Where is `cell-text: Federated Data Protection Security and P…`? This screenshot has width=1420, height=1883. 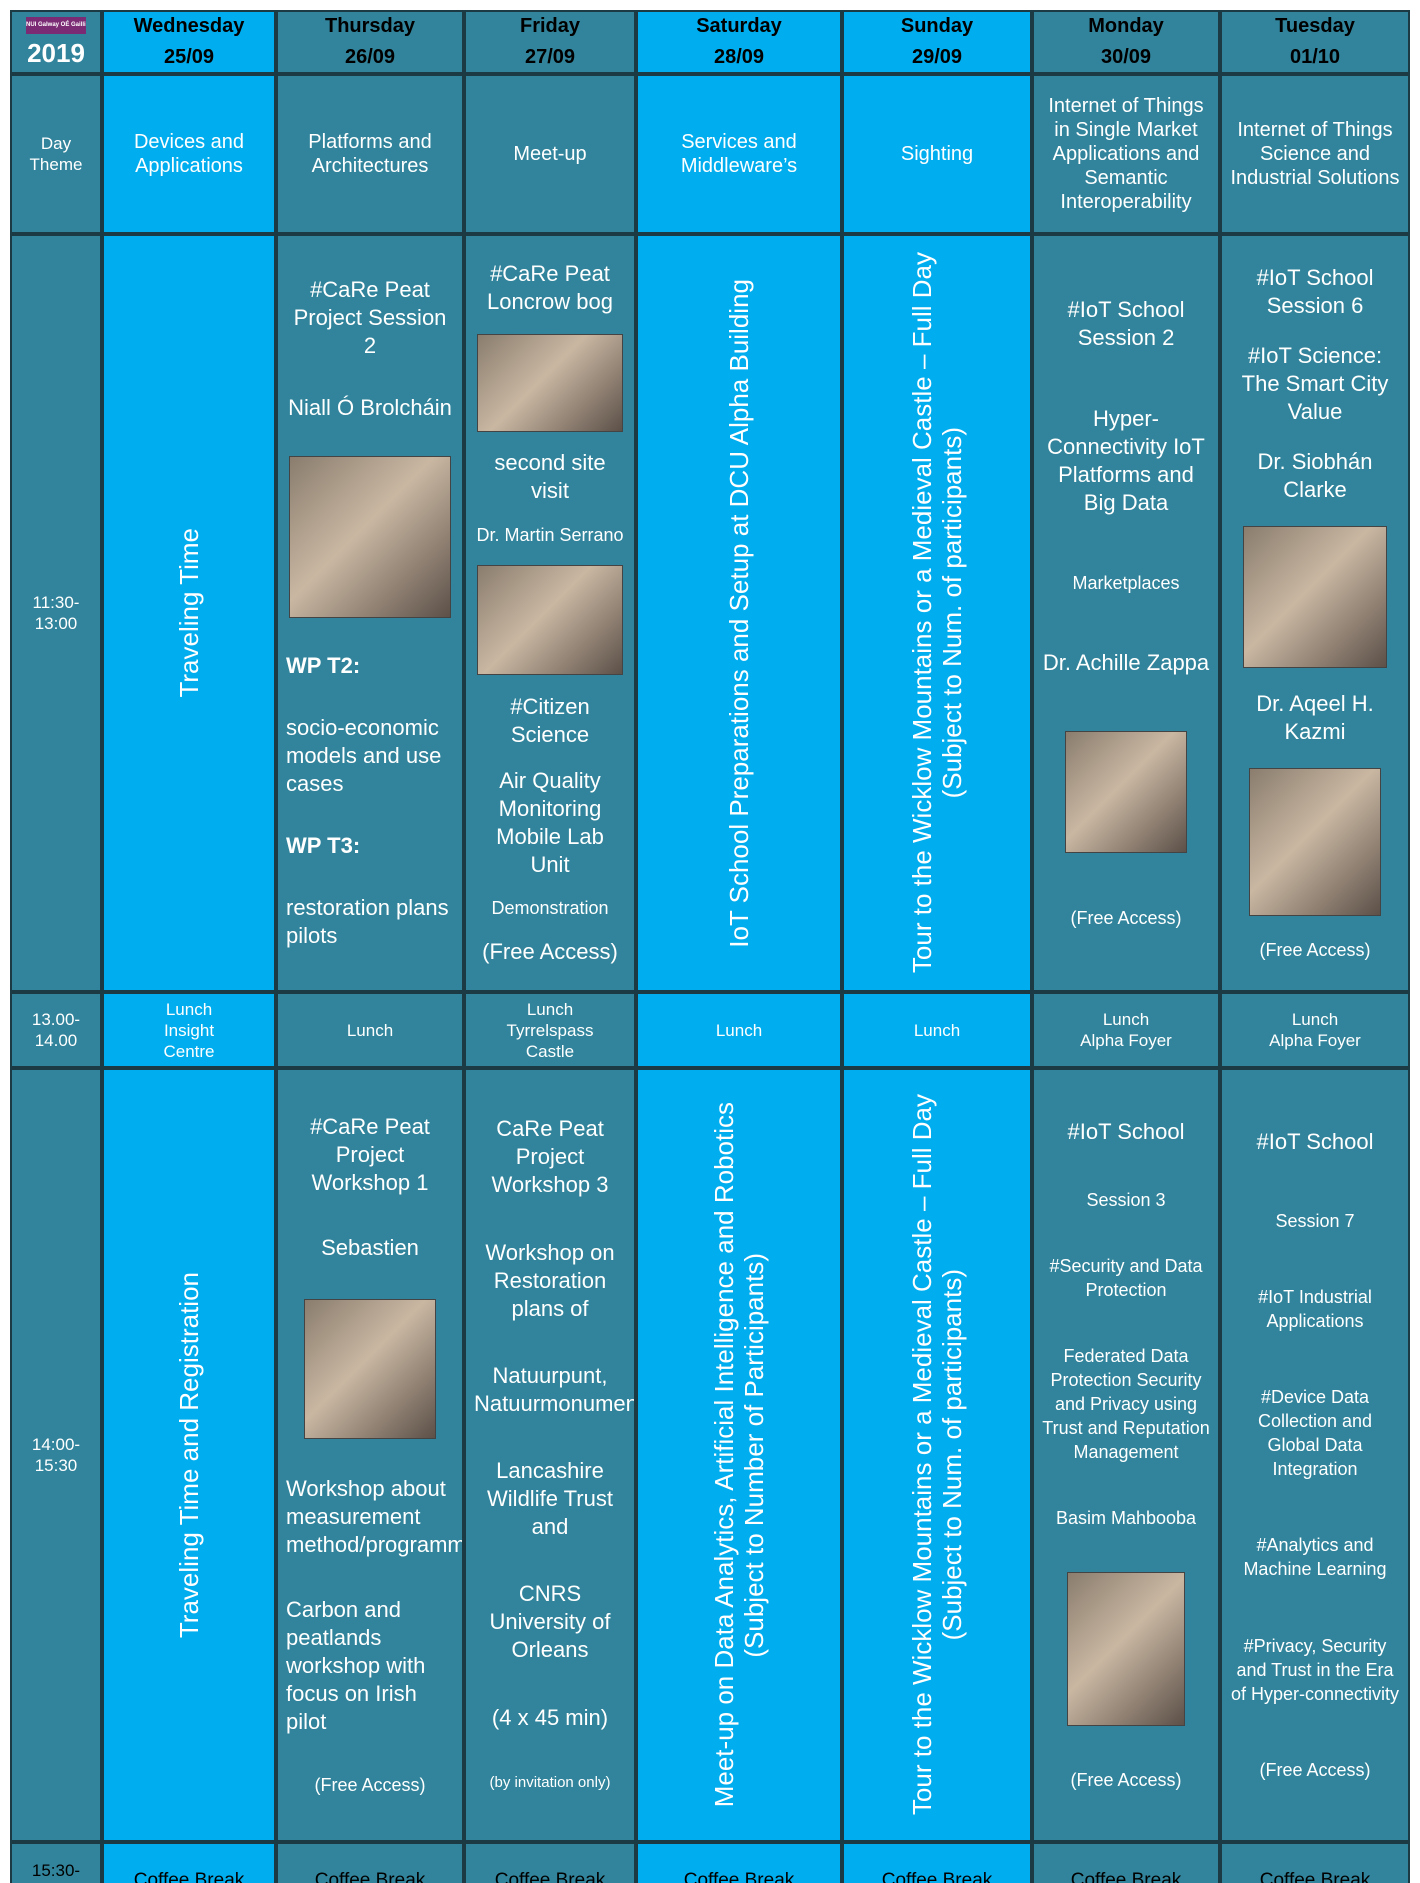 cell-text: Federated Data Protection Security and P… is located at coordinates (1126, 1404).